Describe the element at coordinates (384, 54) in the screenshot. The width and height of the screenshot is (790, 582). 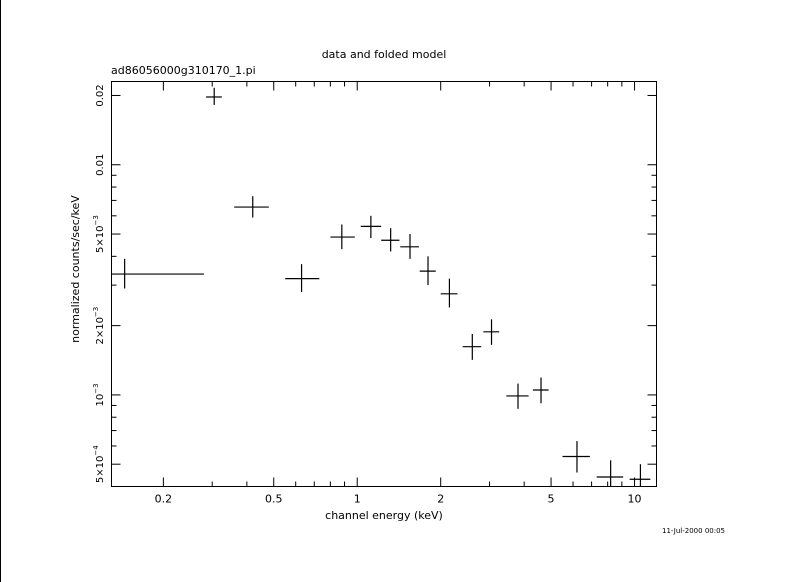
I see `chart-title: data and folded model` at that location.